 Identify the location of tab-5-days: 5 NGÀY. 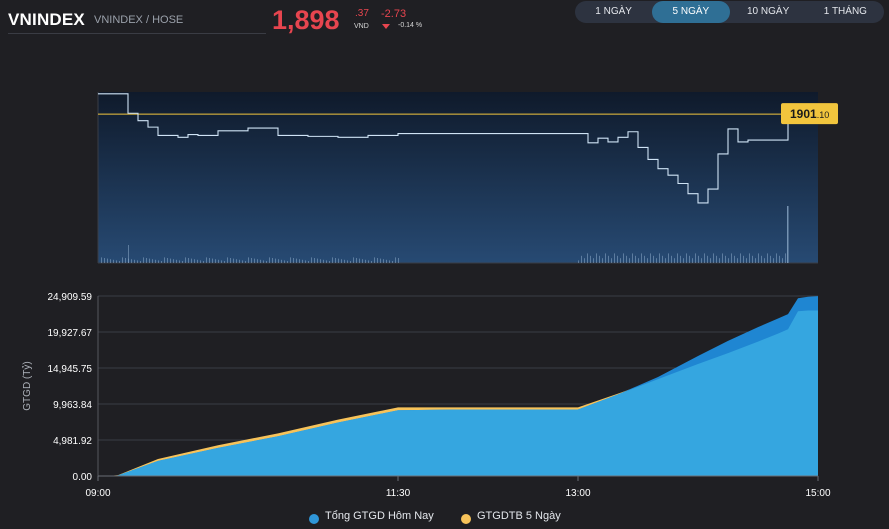
(691, 12).